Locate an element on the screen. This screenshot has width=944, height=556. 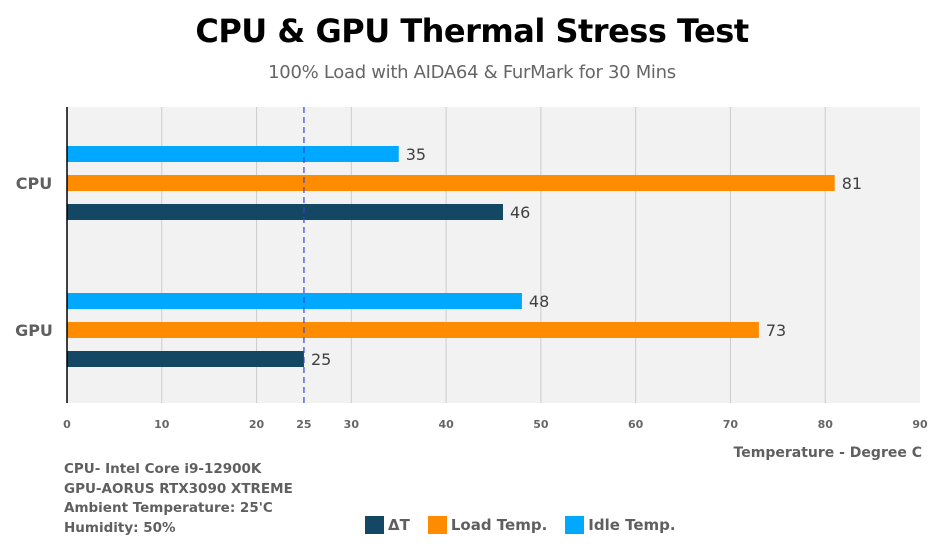
legend-label-idle-temp: Idle Temp. is located at coordinates (632, 525).